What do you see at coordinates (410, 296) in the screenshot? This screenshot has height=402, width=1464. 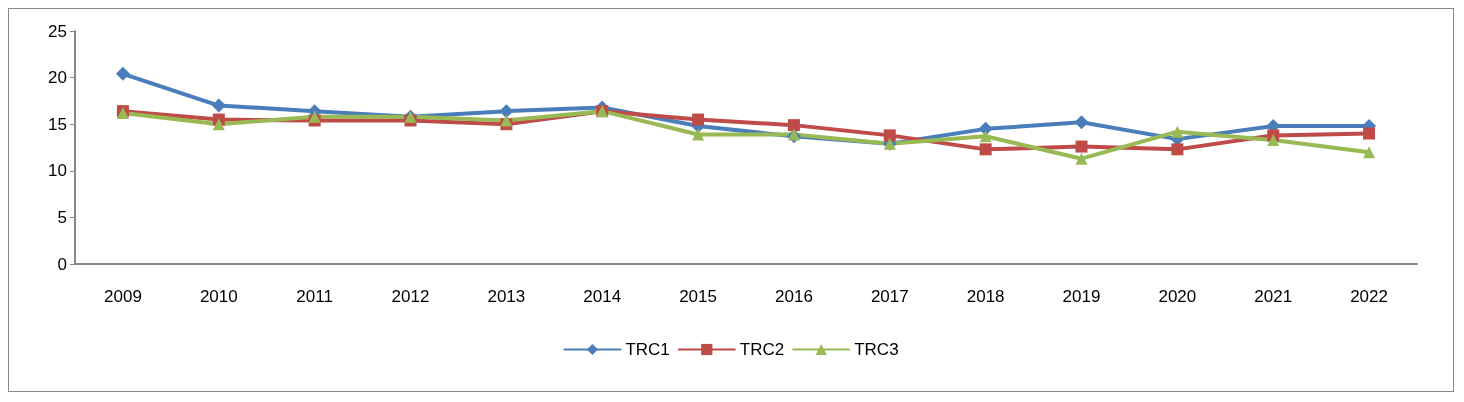 I see `x-tick-label: 2012` at bounding box center [410, 296].